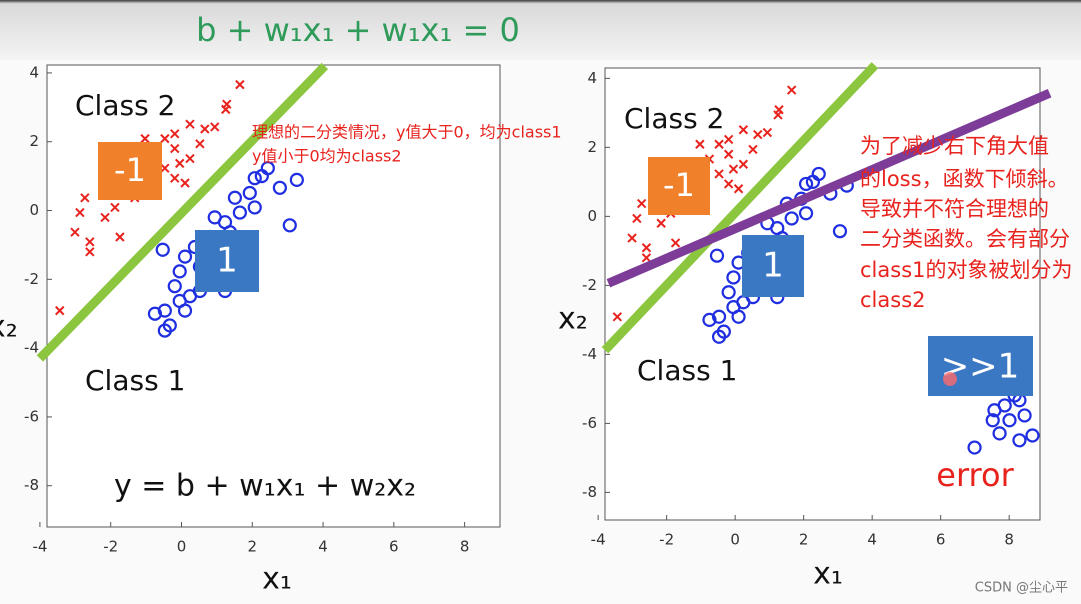  What do you see at coordinates (277, 579) in the screenshot?
I see `x-axis-label: x₁` at bounding box center [277, 579].